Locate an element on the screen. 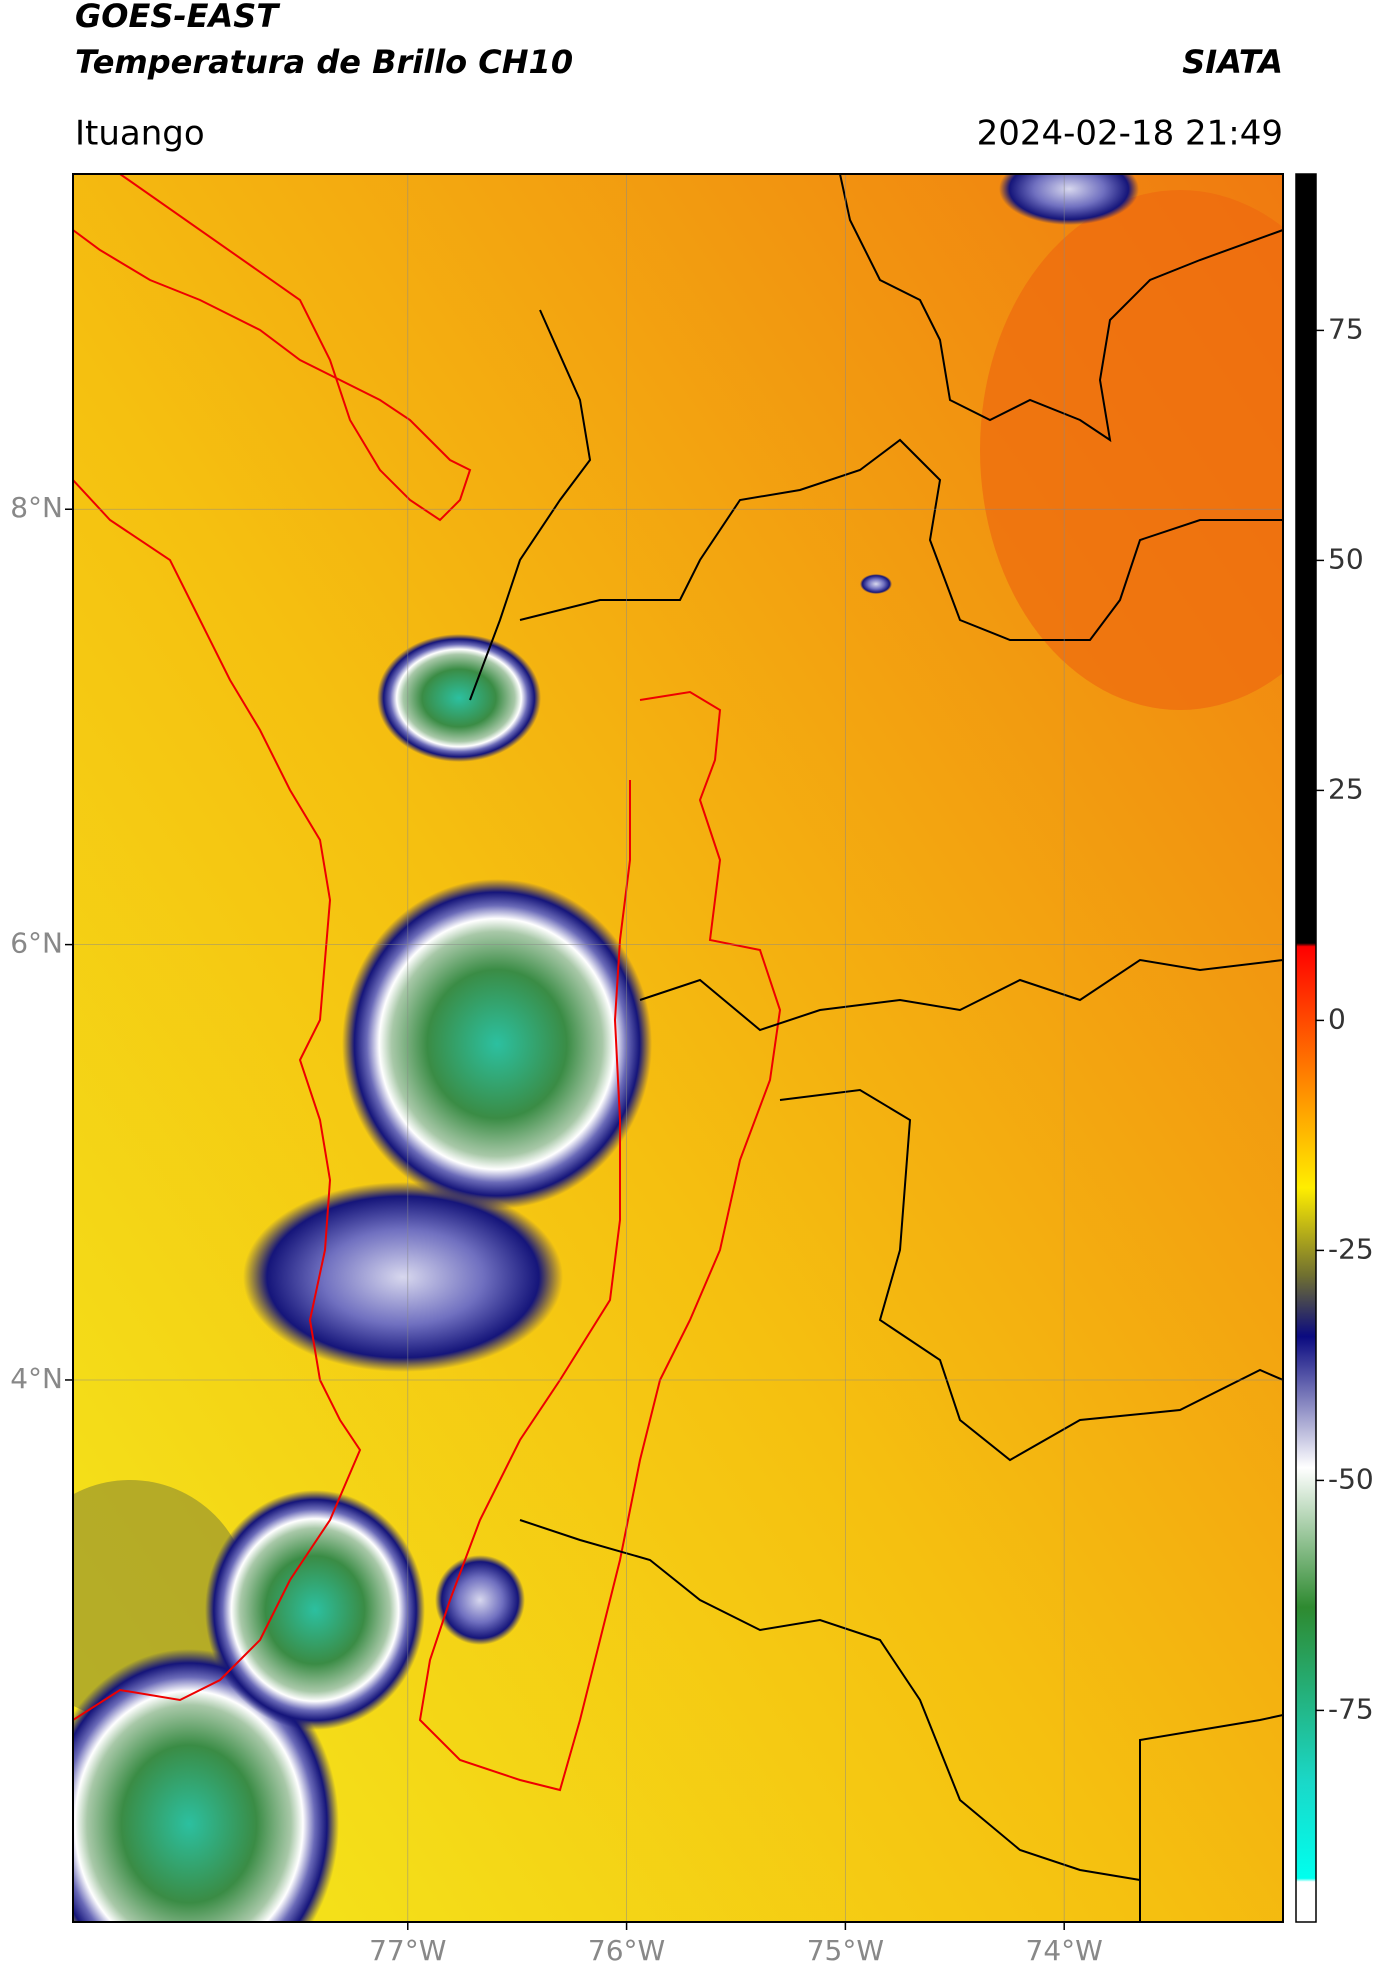 This screenshot has height=1981, width=1384. location: Ituango is located at coordinates (140, 134).